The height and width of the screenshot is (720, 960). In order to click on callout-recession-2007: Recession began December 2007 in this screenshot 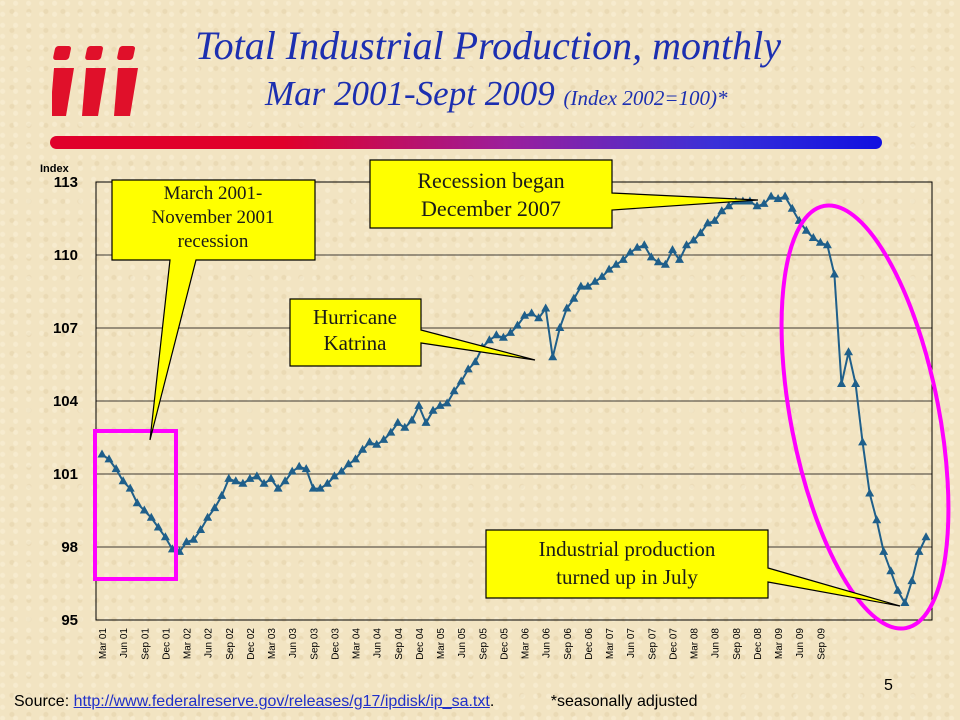, I will do `click(564, 194)`.